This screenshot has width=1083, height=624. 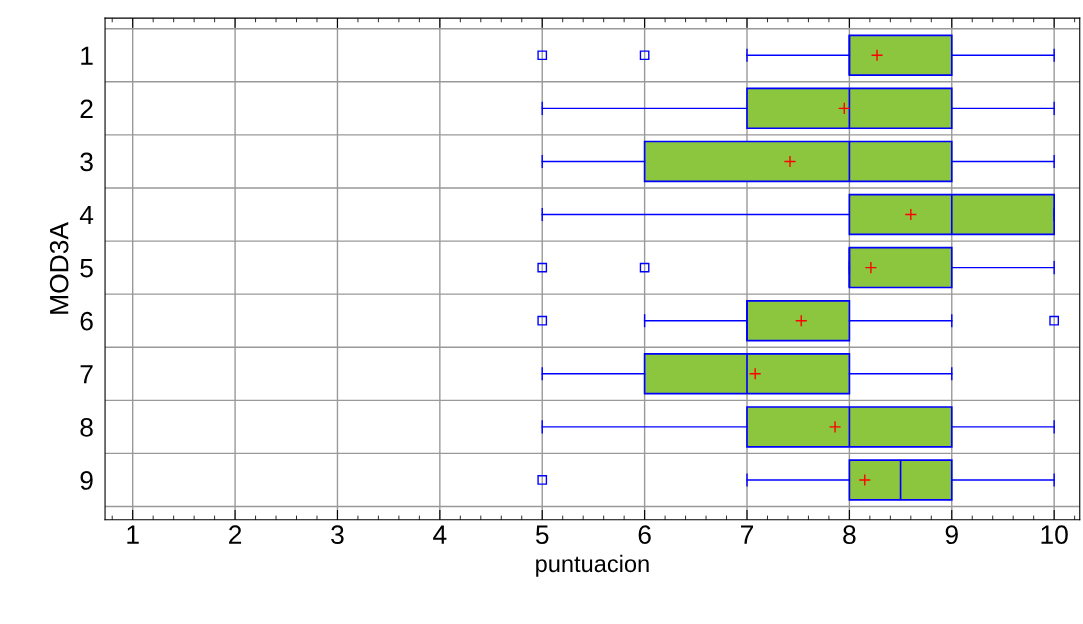 What do you see at coordinates (86, 321) in the screenshot?
I see `y-tick-label: 6` at bounding box center [86, 321].